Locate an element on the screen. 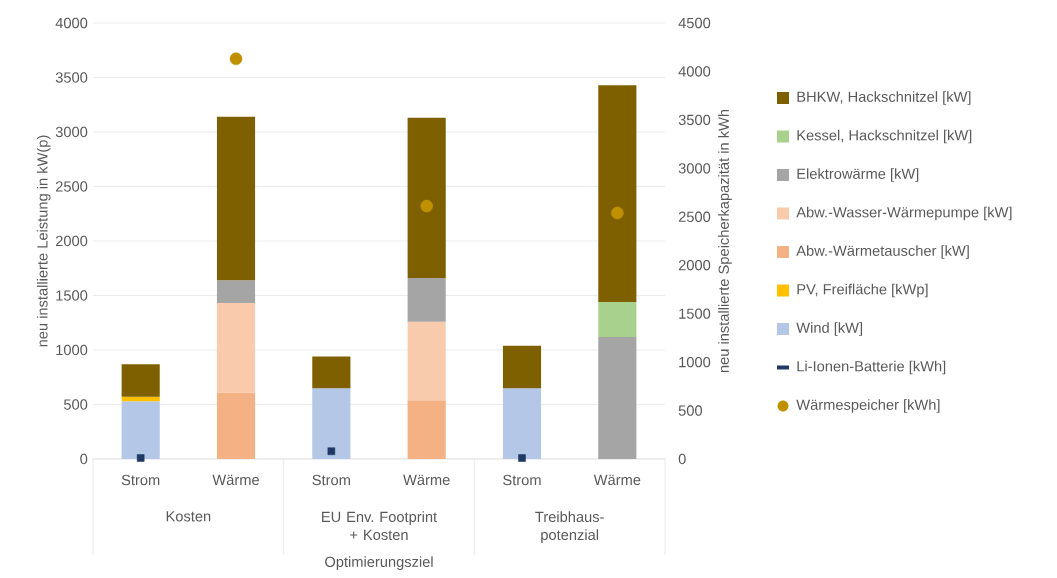 The height and width of the screenshot is (578, 1057). y2-tick-label: 2500 is located at coordinates (694, 216).